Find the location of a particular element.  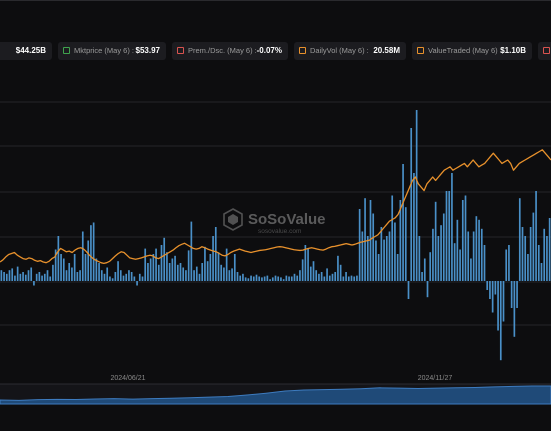

x-tick-label-1: 2024/11/27 is located at coordinates (435, 378).